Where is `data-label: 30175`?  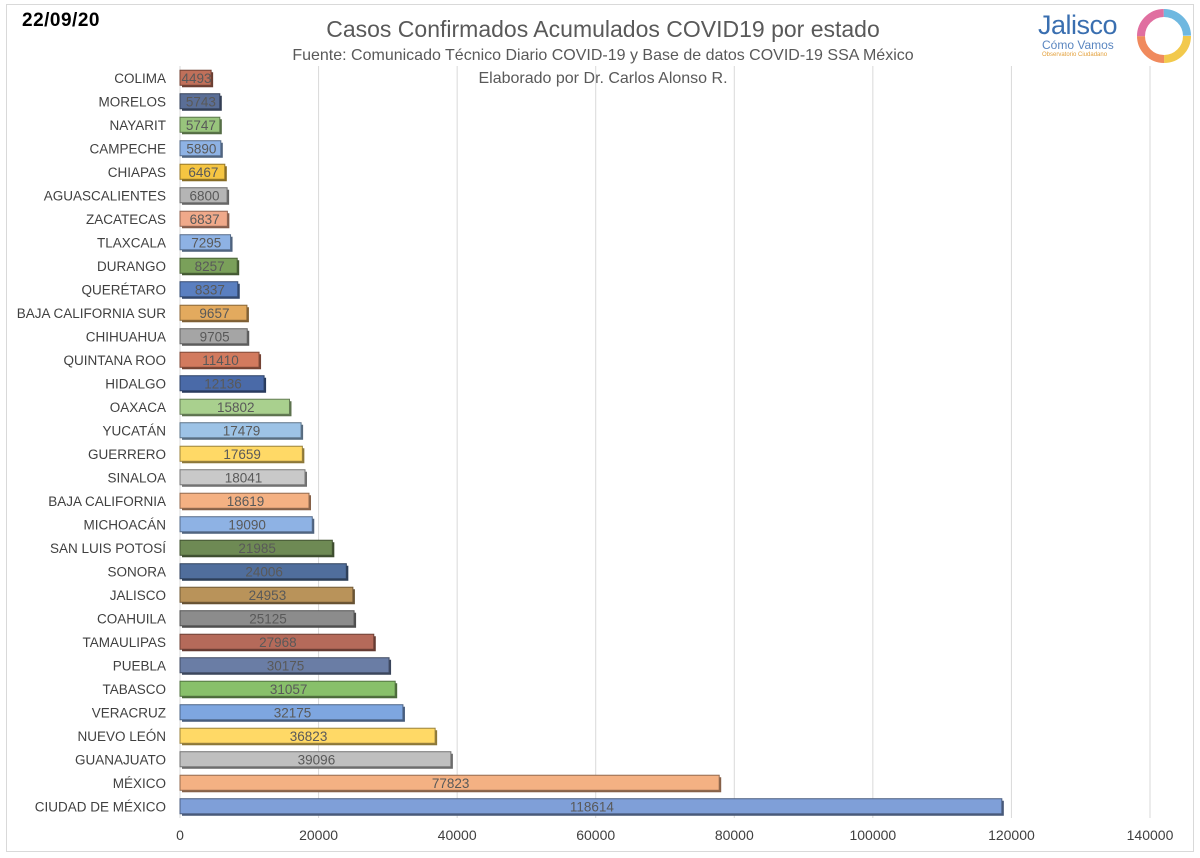
data-label: 30175 is located at coordinates (286, 665).